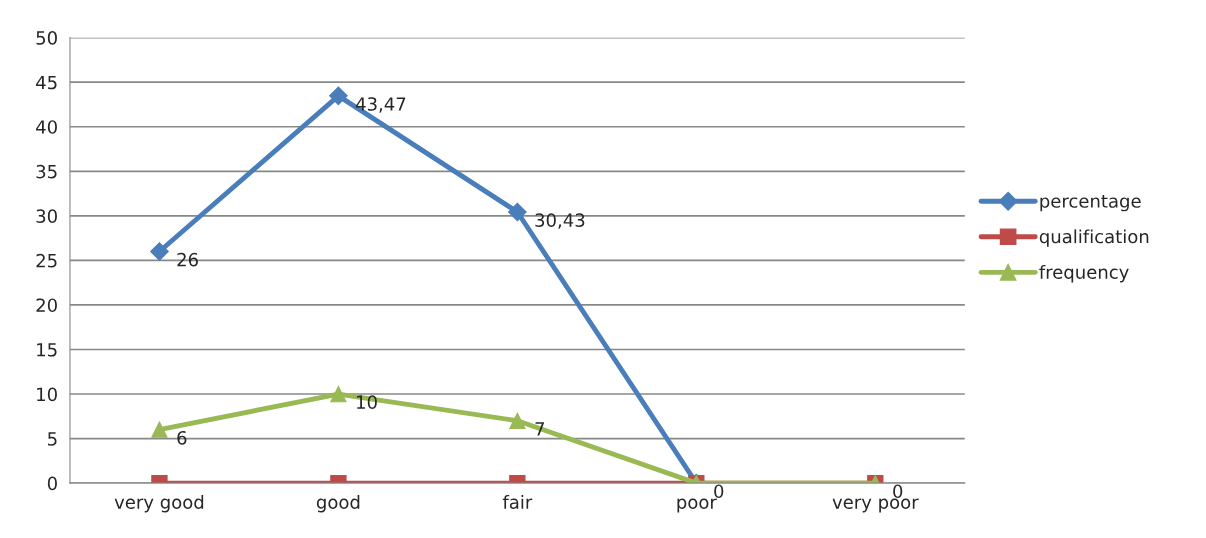 The height and width of the screenshot is (538, 1206). I want to click on legend-label: frequency, so click(1084, 273).